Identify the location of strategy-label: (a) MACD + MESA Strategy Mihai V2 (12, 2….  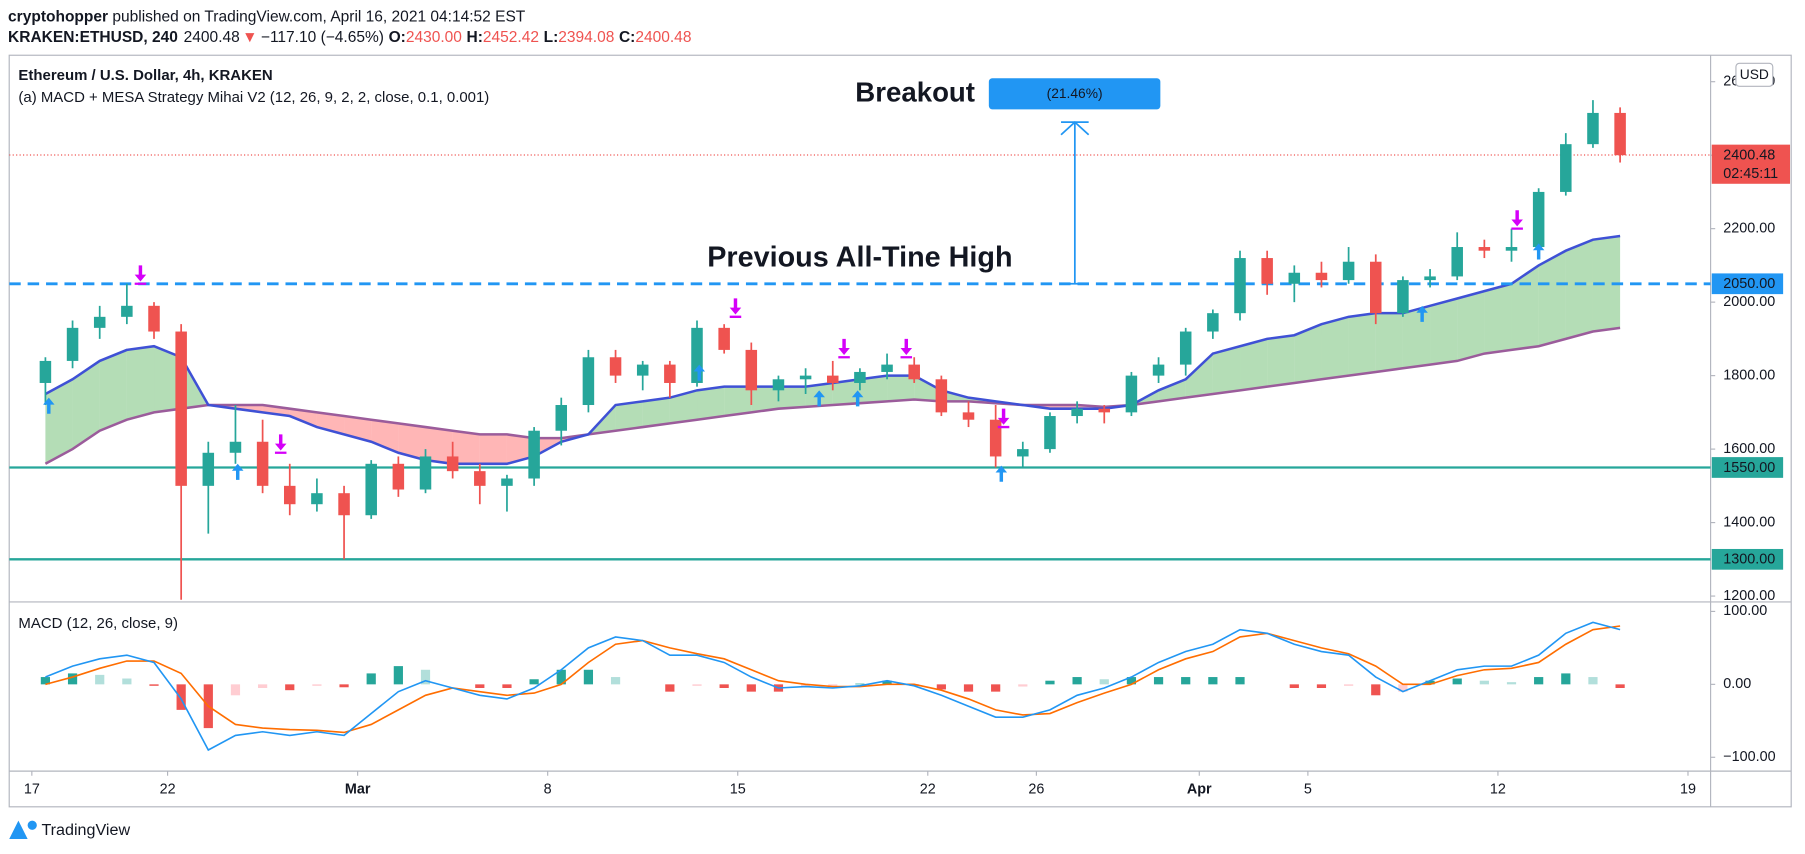
(253, 97).